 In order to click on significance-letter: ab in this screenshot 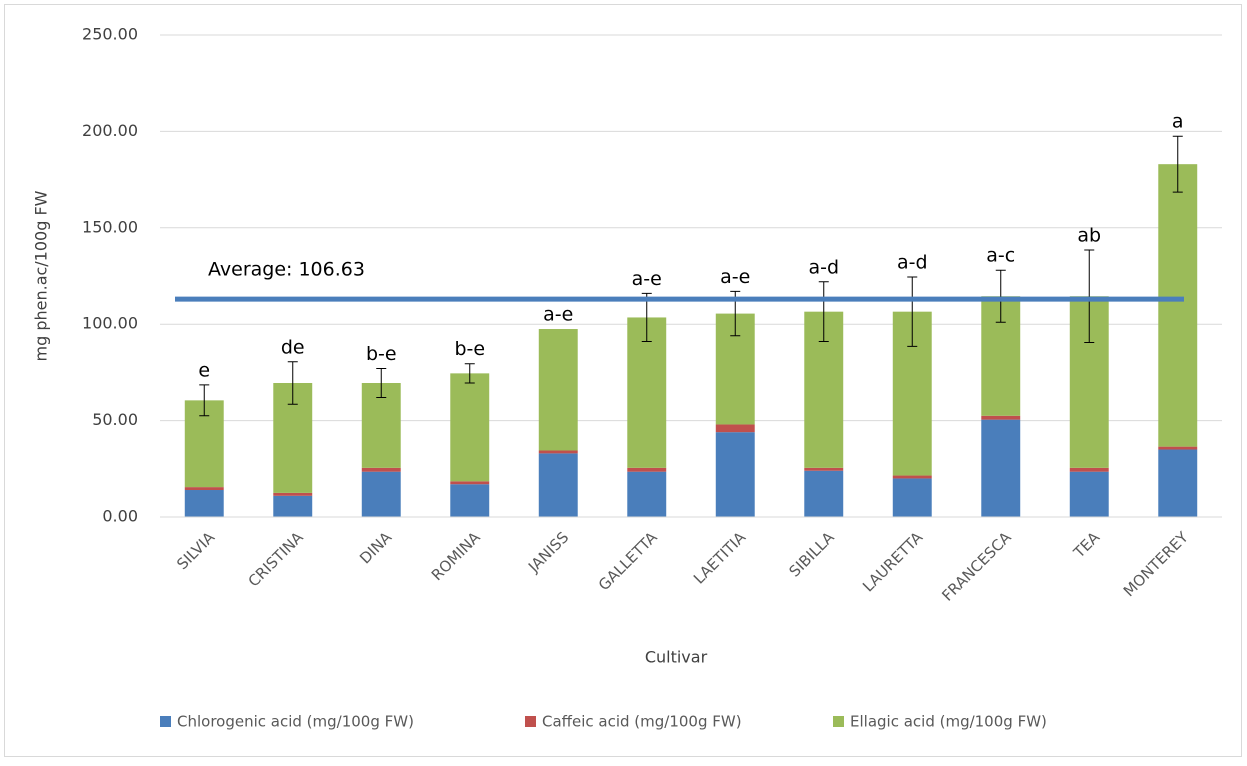, I will do `click(1089, 235)`.